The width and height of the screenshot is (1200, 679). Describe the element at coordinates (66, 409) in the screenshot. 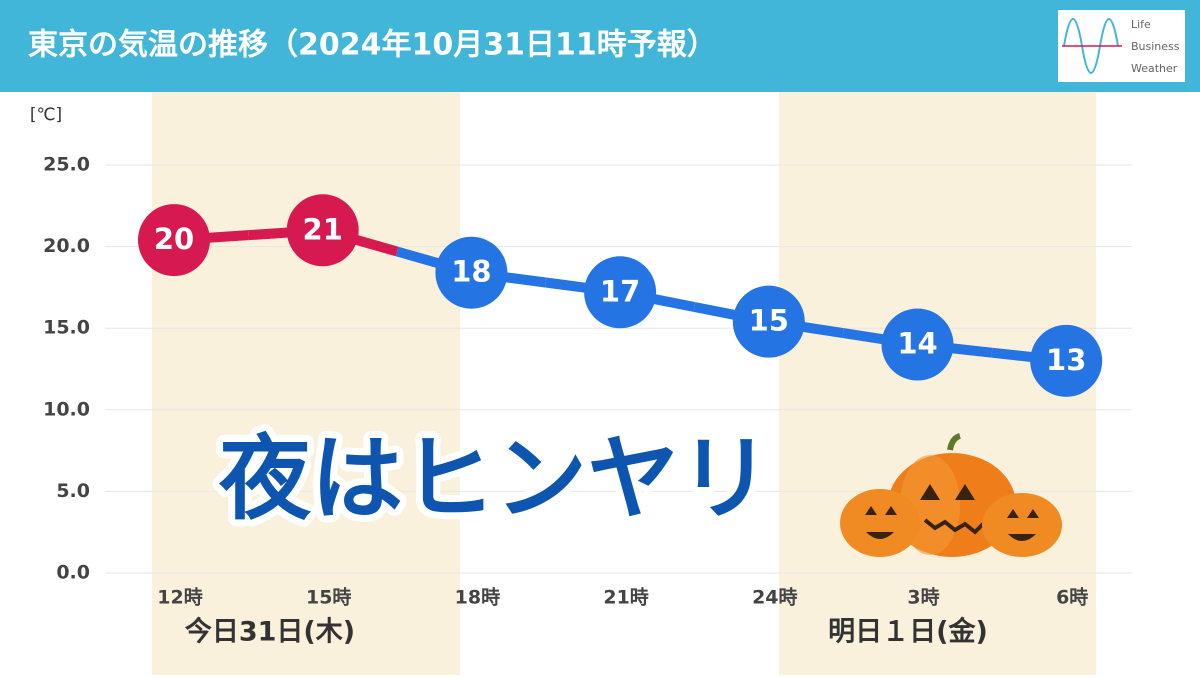

I see `y-tick-label: 10.0` at that location.